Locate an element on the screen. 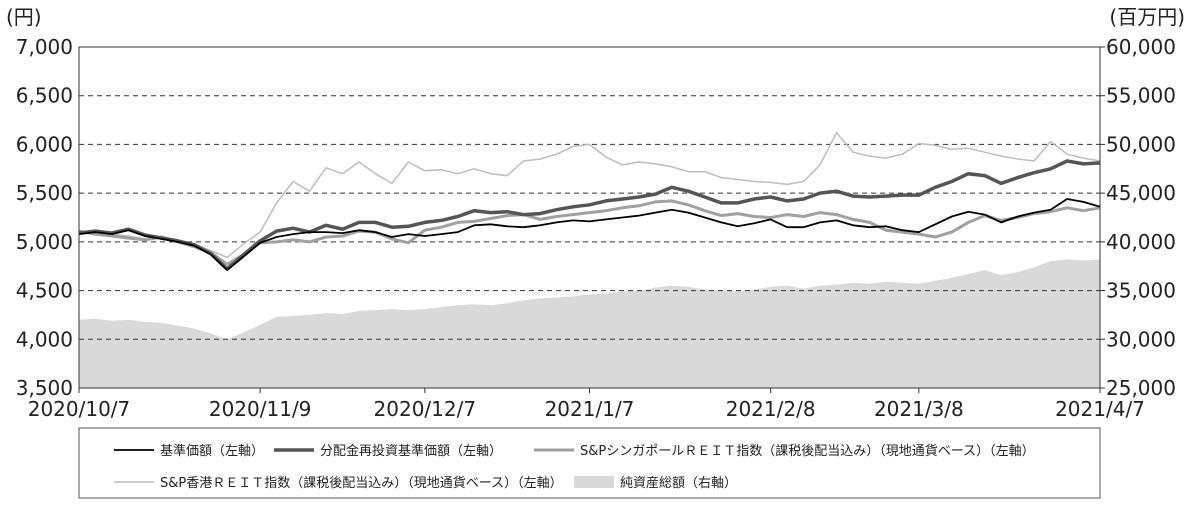 This screenshot has width=1191, height=506. y2-tick-label: 30,000 is located at coordinates (1141, 339).